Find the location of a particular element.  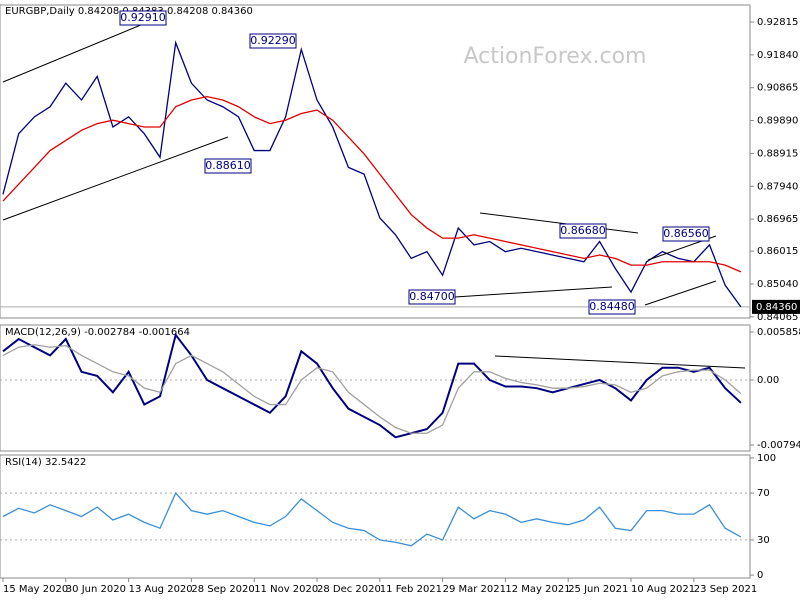

x-tick-label: 10 Aug 2021 is located at coordinates (663, 589).